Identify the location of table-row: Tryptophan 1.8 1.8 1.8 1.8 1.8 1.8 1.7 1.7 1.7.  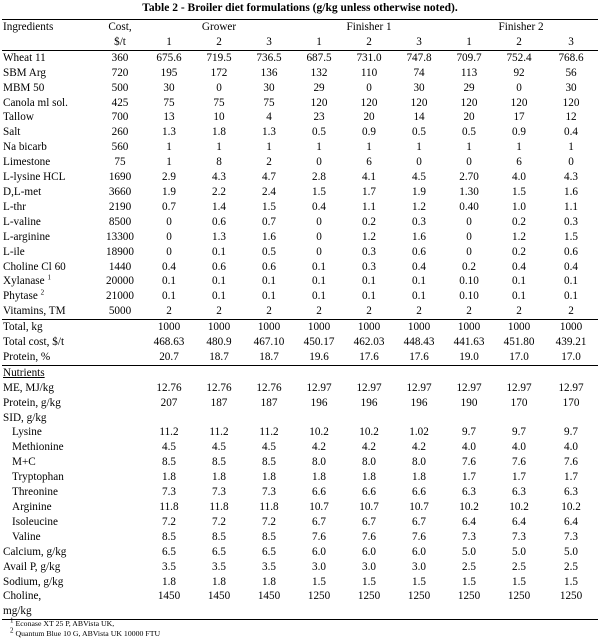
(300, 477).